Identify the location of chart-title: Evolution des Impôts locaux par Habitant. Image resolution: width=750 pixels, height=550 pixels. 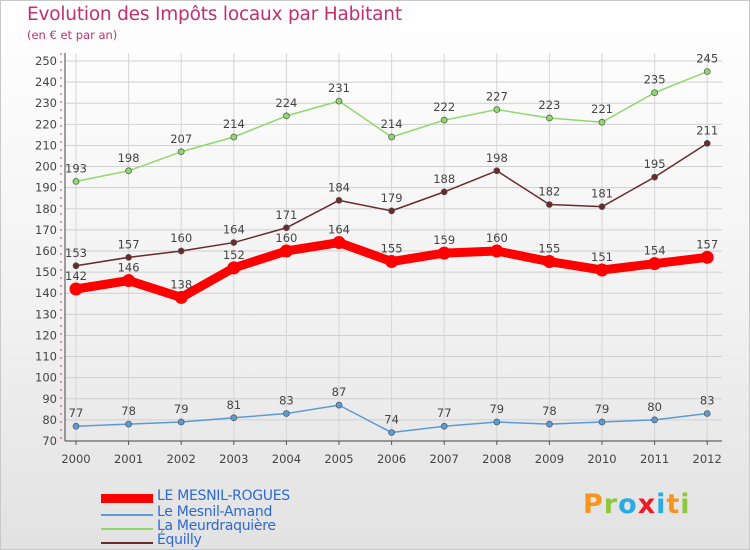
(214, 14).